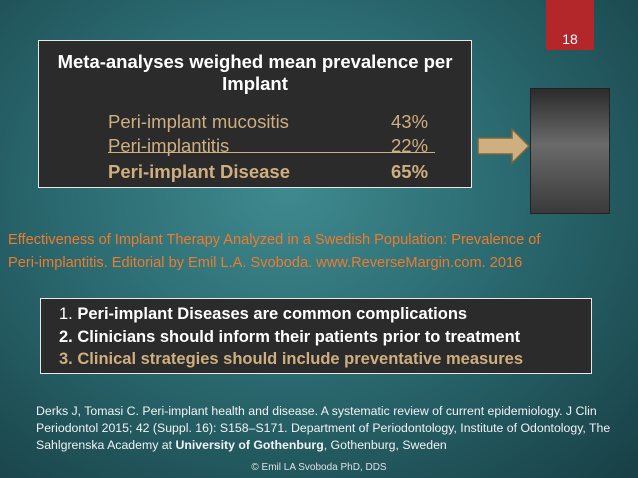 Image resolution: width=638 pixels, height=478 pixels. Describe the element at coordinates (385, 445) in the screenshot. I see `reference-text: , Gothenburg, Sweden` at that location.